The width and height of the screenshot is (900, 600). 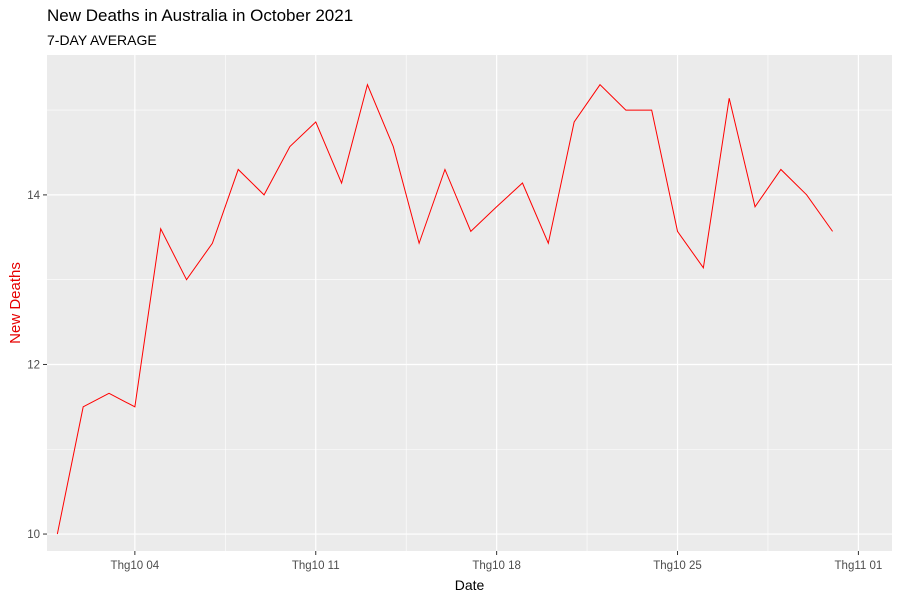 What do you see at coordinates (859, 566) in the screenshot?
I see `x-tick-label: Thg11 01` at bounding box center [859, 566].